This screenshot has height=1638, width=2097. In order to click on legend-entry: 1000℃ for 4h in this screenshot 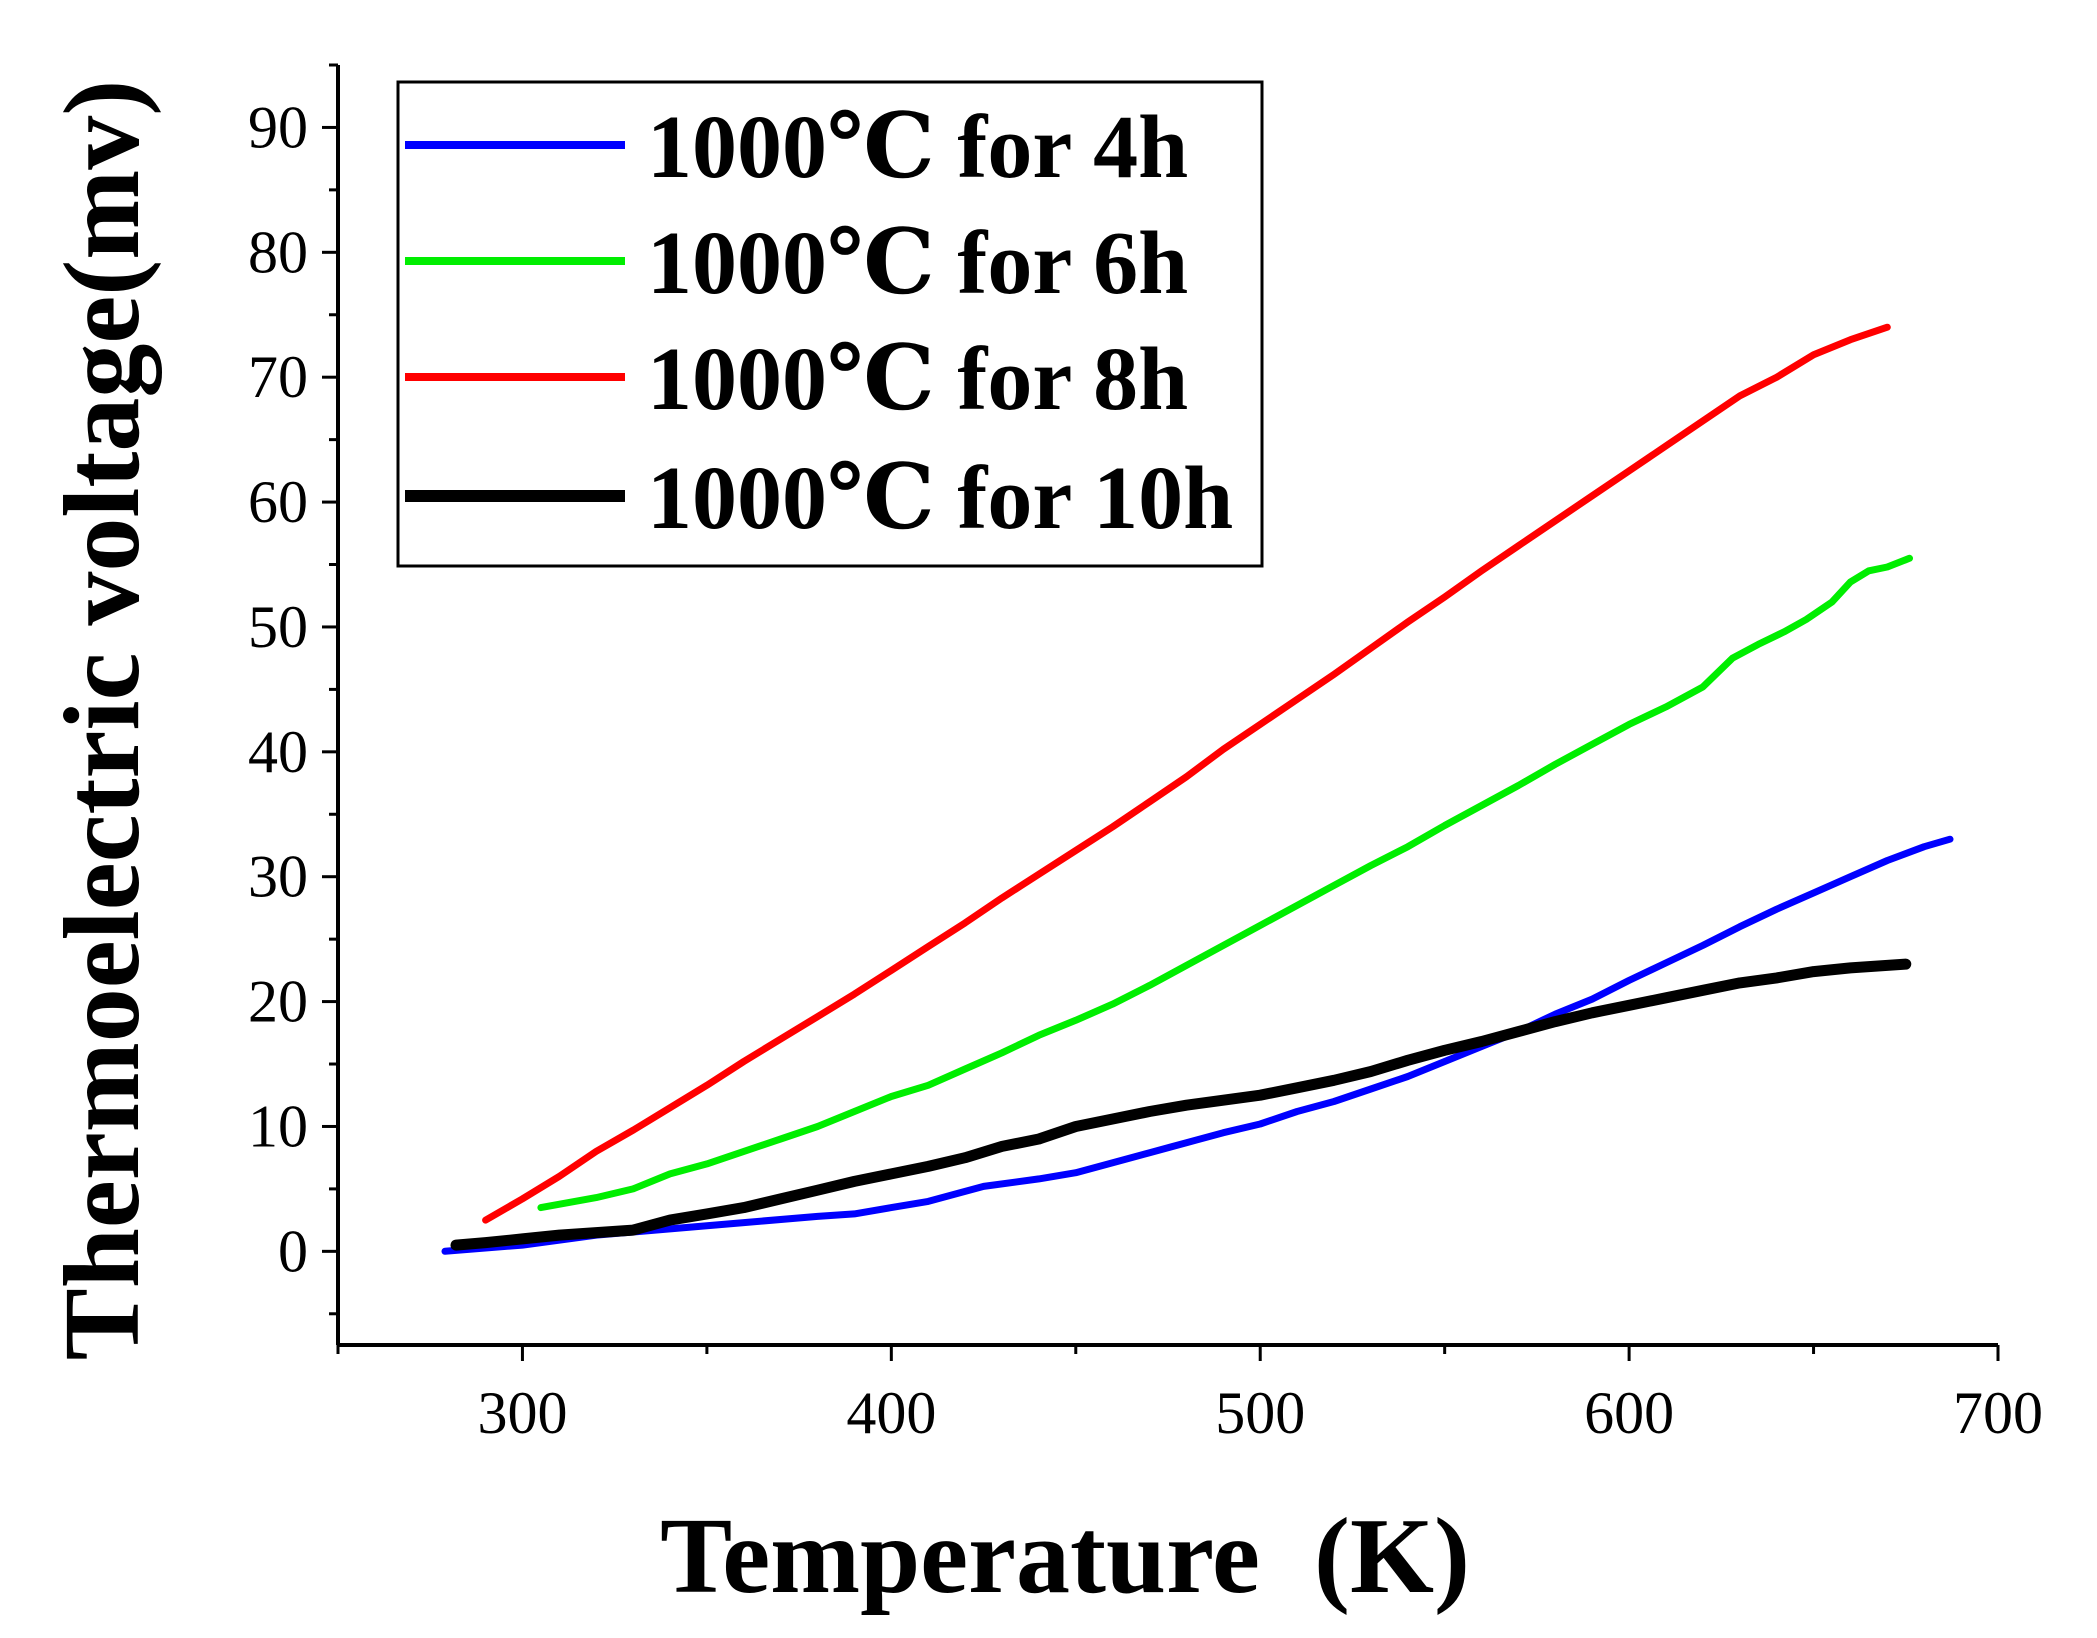, I will do `click(796, 147)`.